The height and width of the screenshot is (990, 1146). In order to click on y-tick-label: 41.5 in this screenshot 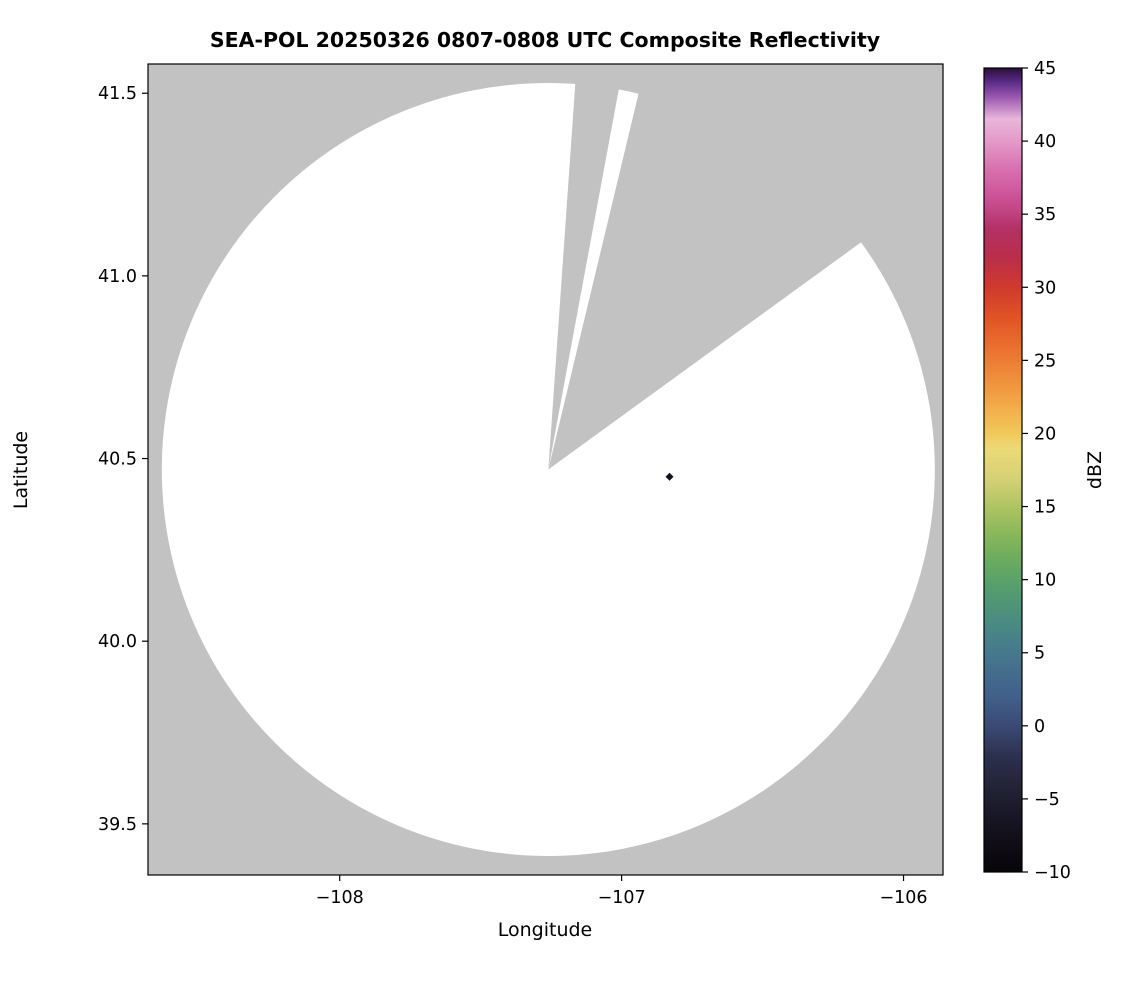, I will do `click(117, 94)`.